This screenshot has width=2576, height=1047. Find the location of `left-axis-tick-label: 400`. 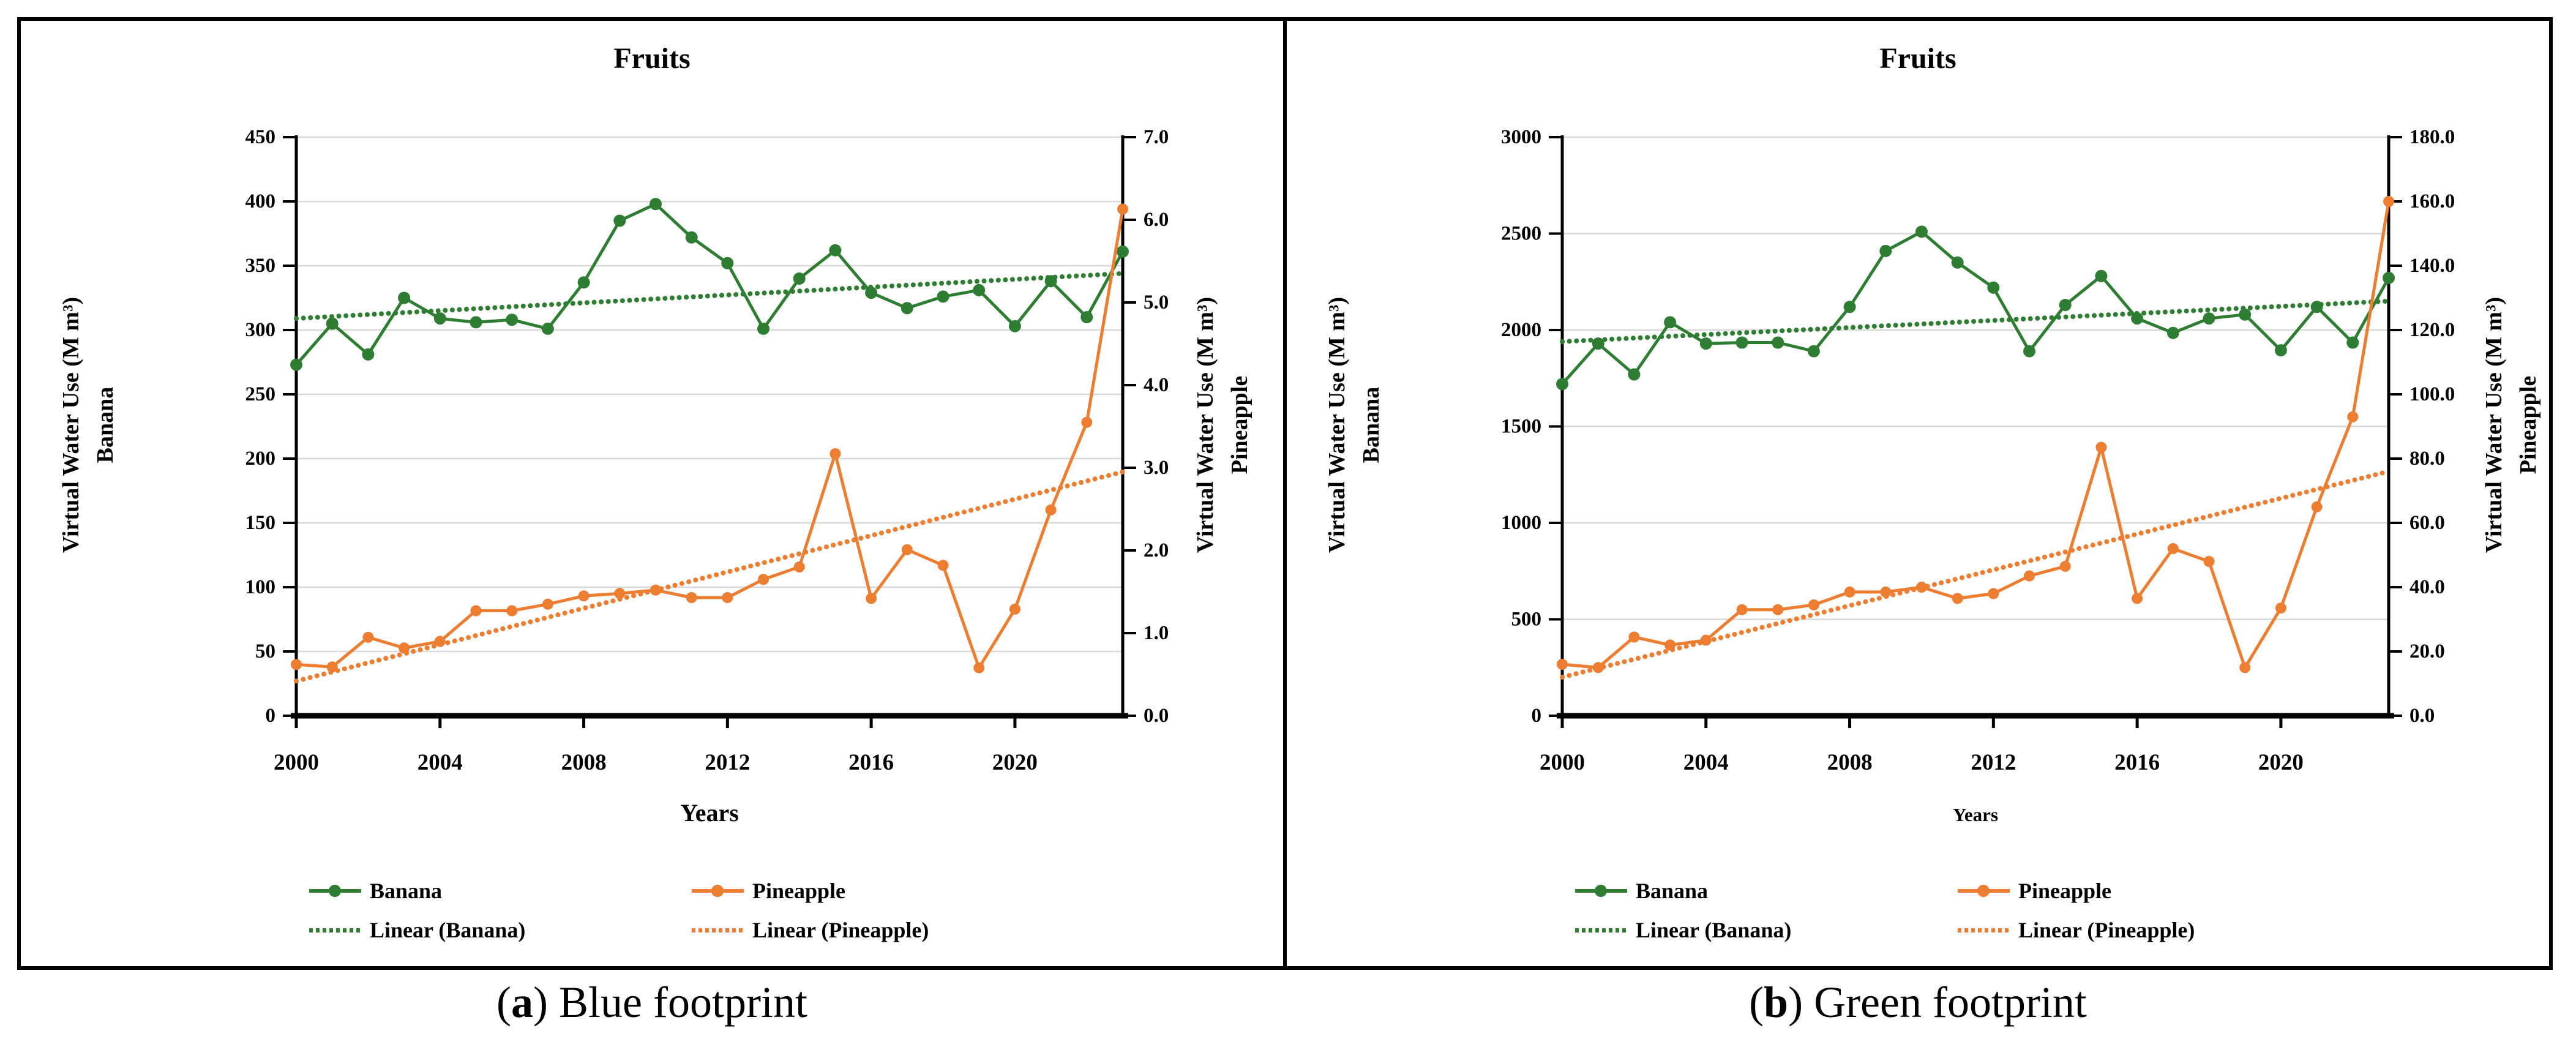

left-axis-tick-label: 400 is located at coordinates (261, 201).